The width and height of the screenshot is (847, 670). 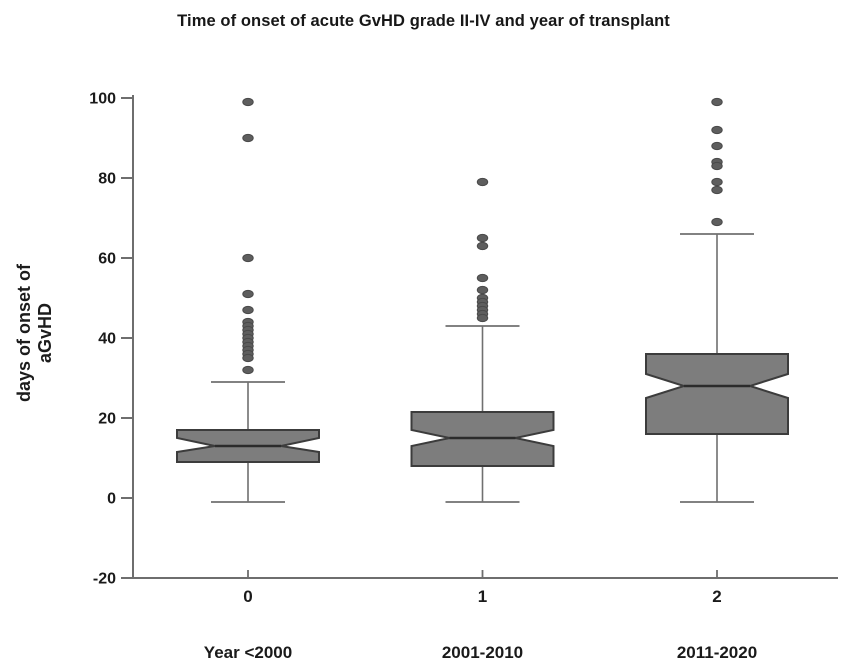 What do you see at coordinates (107, 419) in the screenshot?
I see `y-tick-label: 20` at bounding box center [107, 419].